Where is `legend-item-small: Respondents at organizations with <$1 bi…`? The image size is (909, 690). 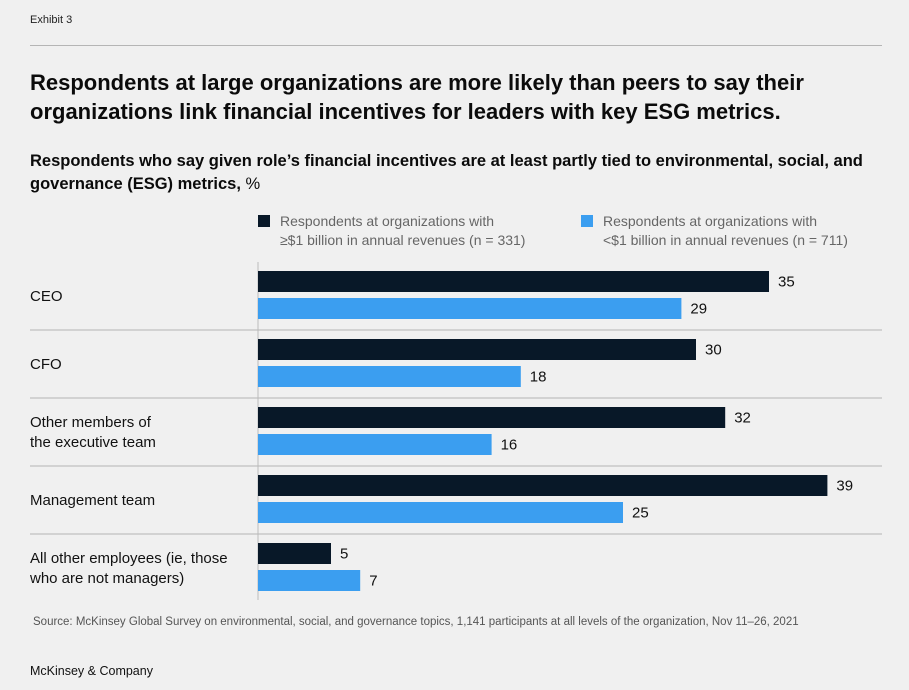 legend-item-small: Respondents at organizations with <$1 bi… is located at coordinates (714, 231).